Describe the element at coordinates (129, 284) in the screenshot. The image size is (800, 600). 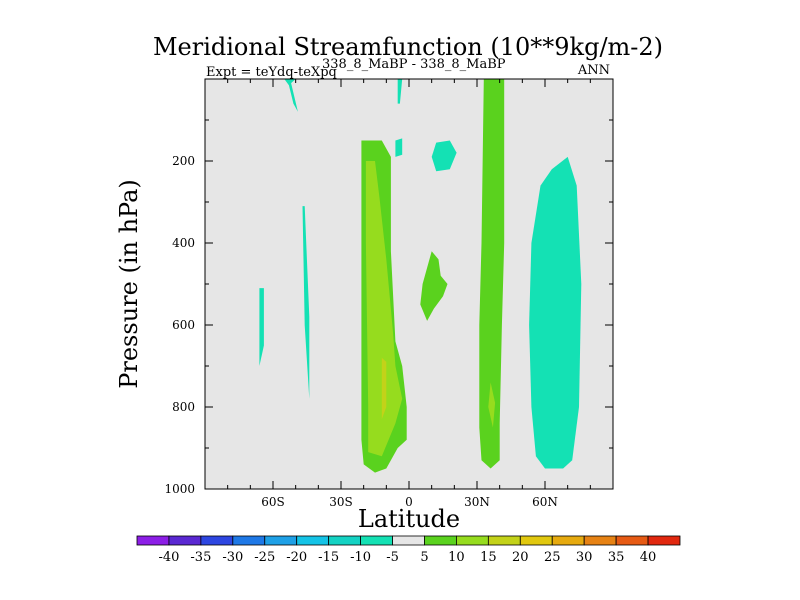
I see `y-axis-label: Pressure (in hPa)` at that location.